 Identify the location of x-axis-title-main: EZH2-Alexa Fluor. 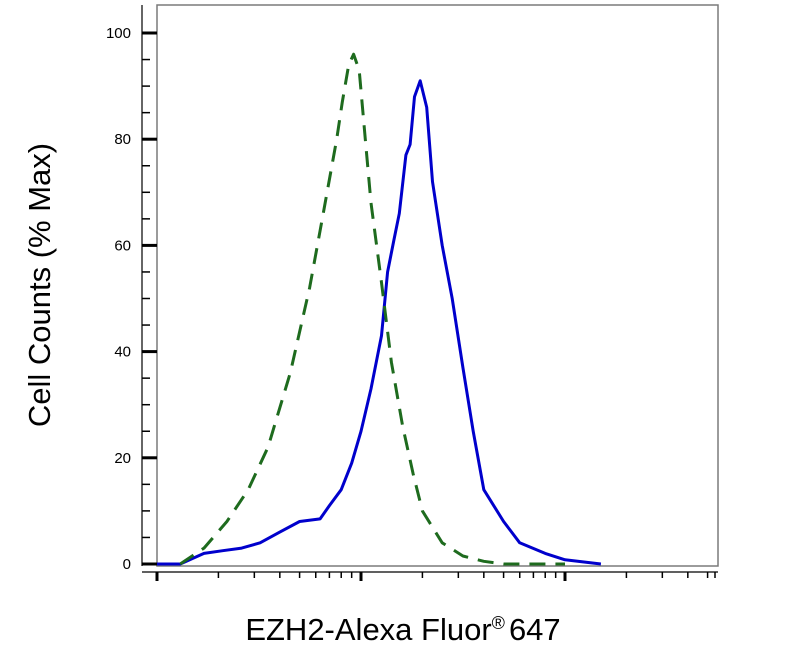
(368, 629).